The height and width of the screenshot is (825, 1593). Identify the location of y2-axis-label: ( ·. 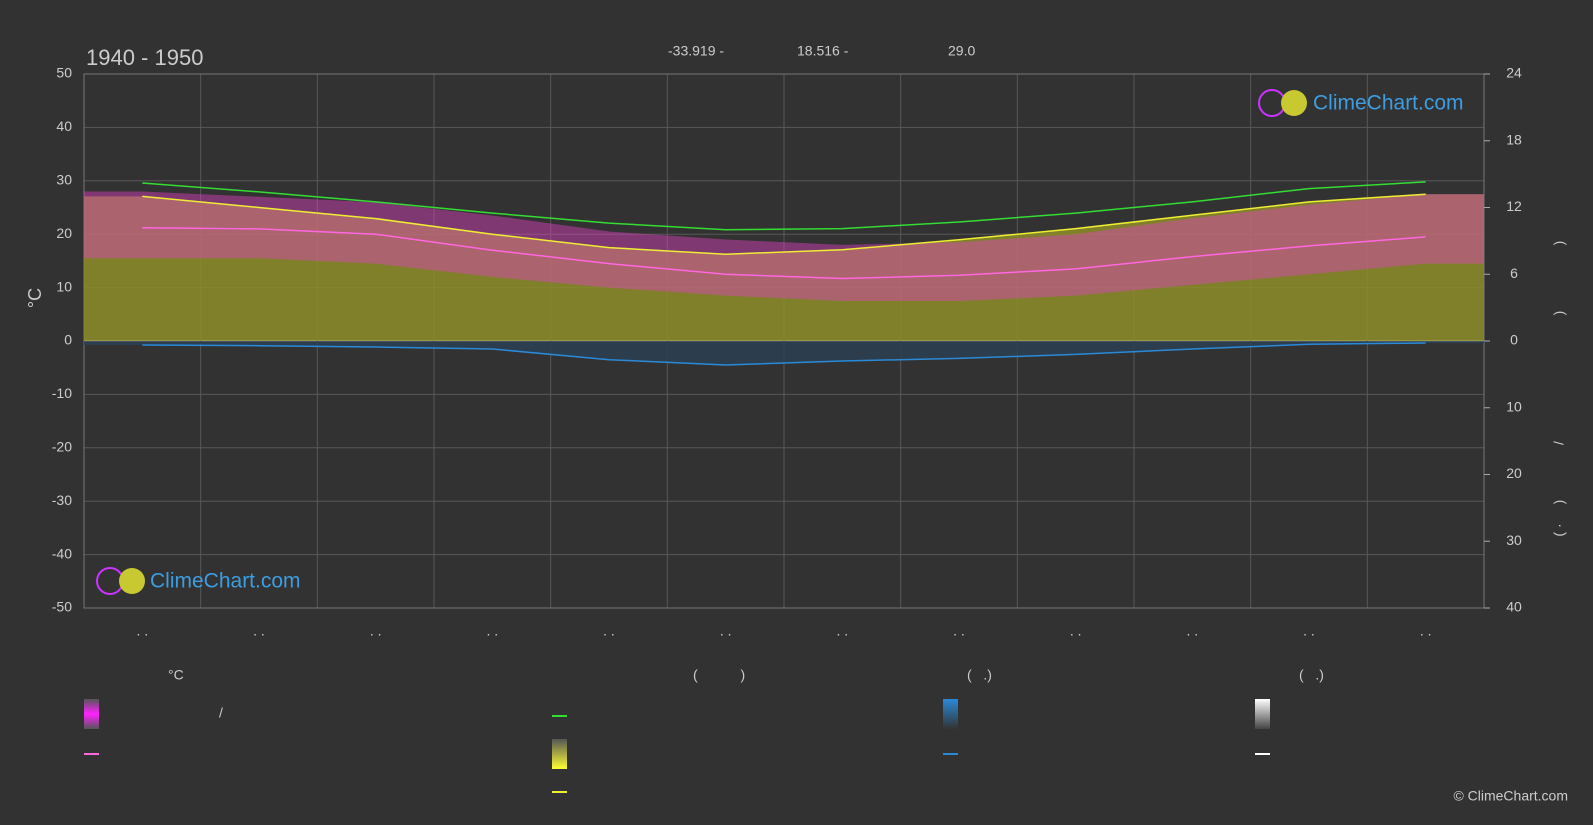
(1559, 529).